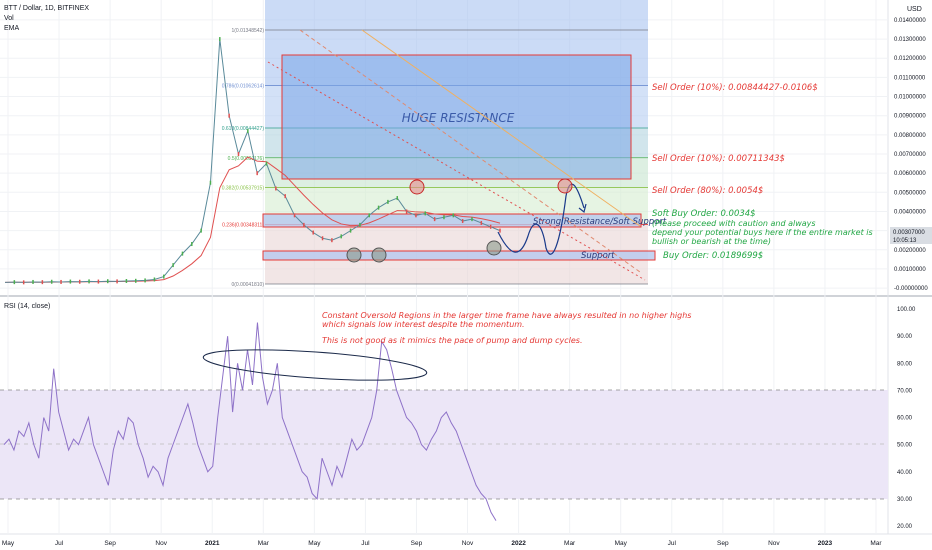 The height and width of the screenshot is (550, 932). I want to click on rsi-tick-label: 100.00, so click(906, 310).